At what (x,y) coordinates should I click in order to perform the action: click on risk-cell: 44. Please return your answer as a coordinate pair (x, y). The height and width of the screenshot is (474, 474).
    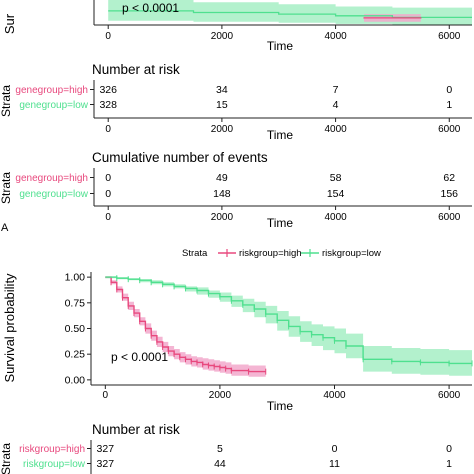
    Looking at the image, I should click on (220, 464).